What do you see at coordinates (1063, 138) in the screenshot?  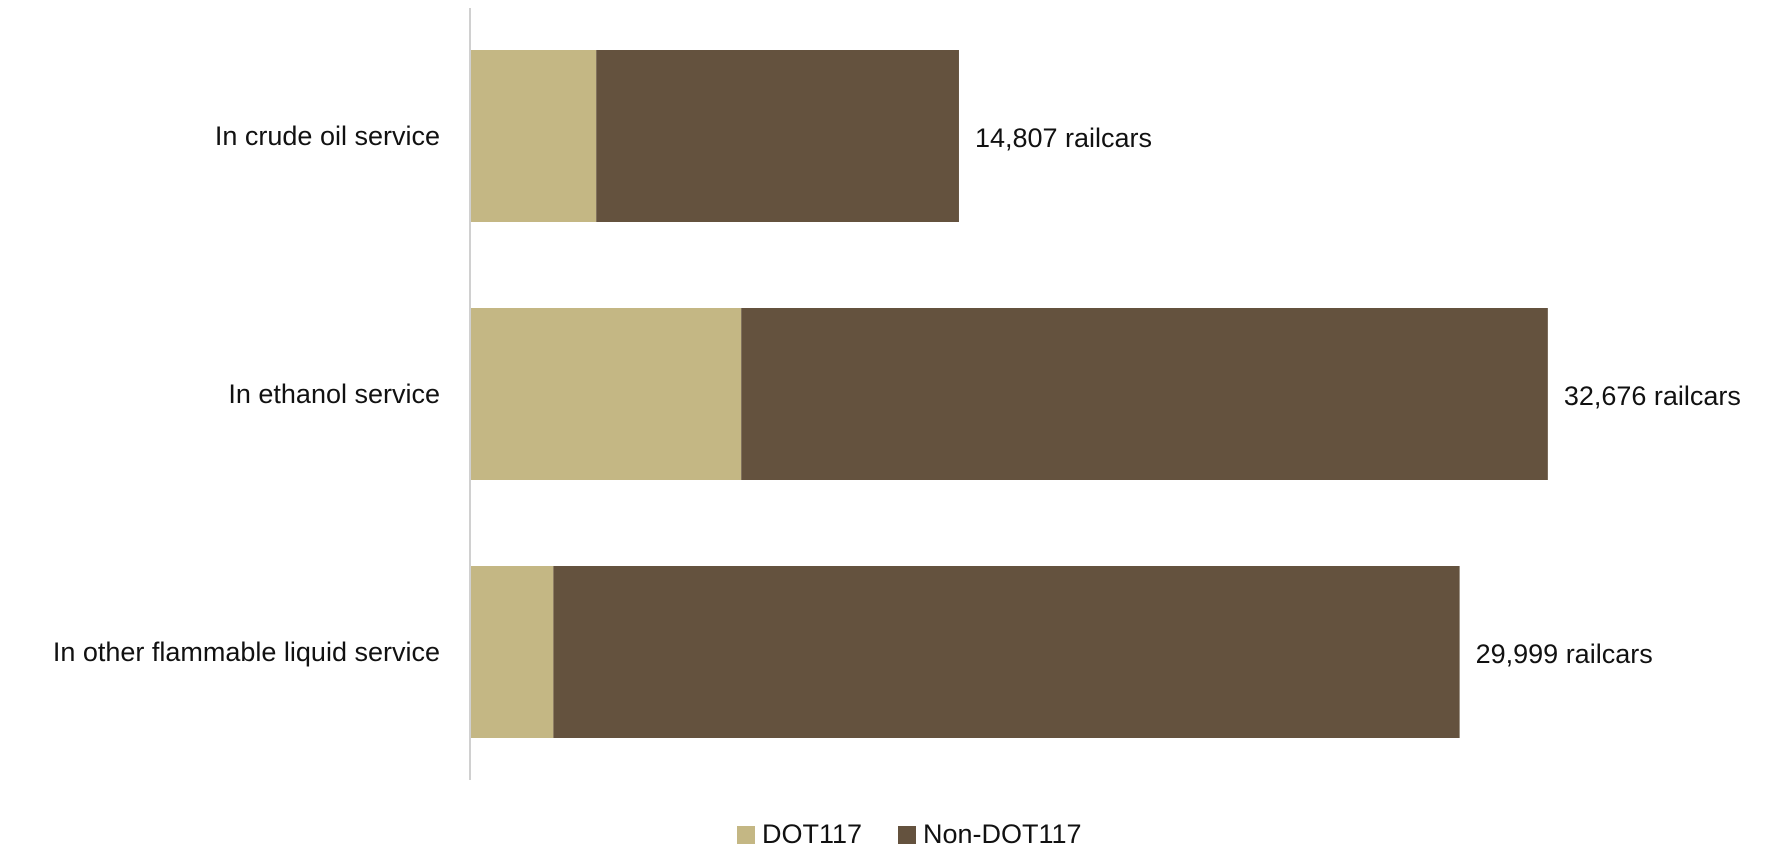 I see `total-label-0: 14,807 railcars` at bounding box center [1063, 138].